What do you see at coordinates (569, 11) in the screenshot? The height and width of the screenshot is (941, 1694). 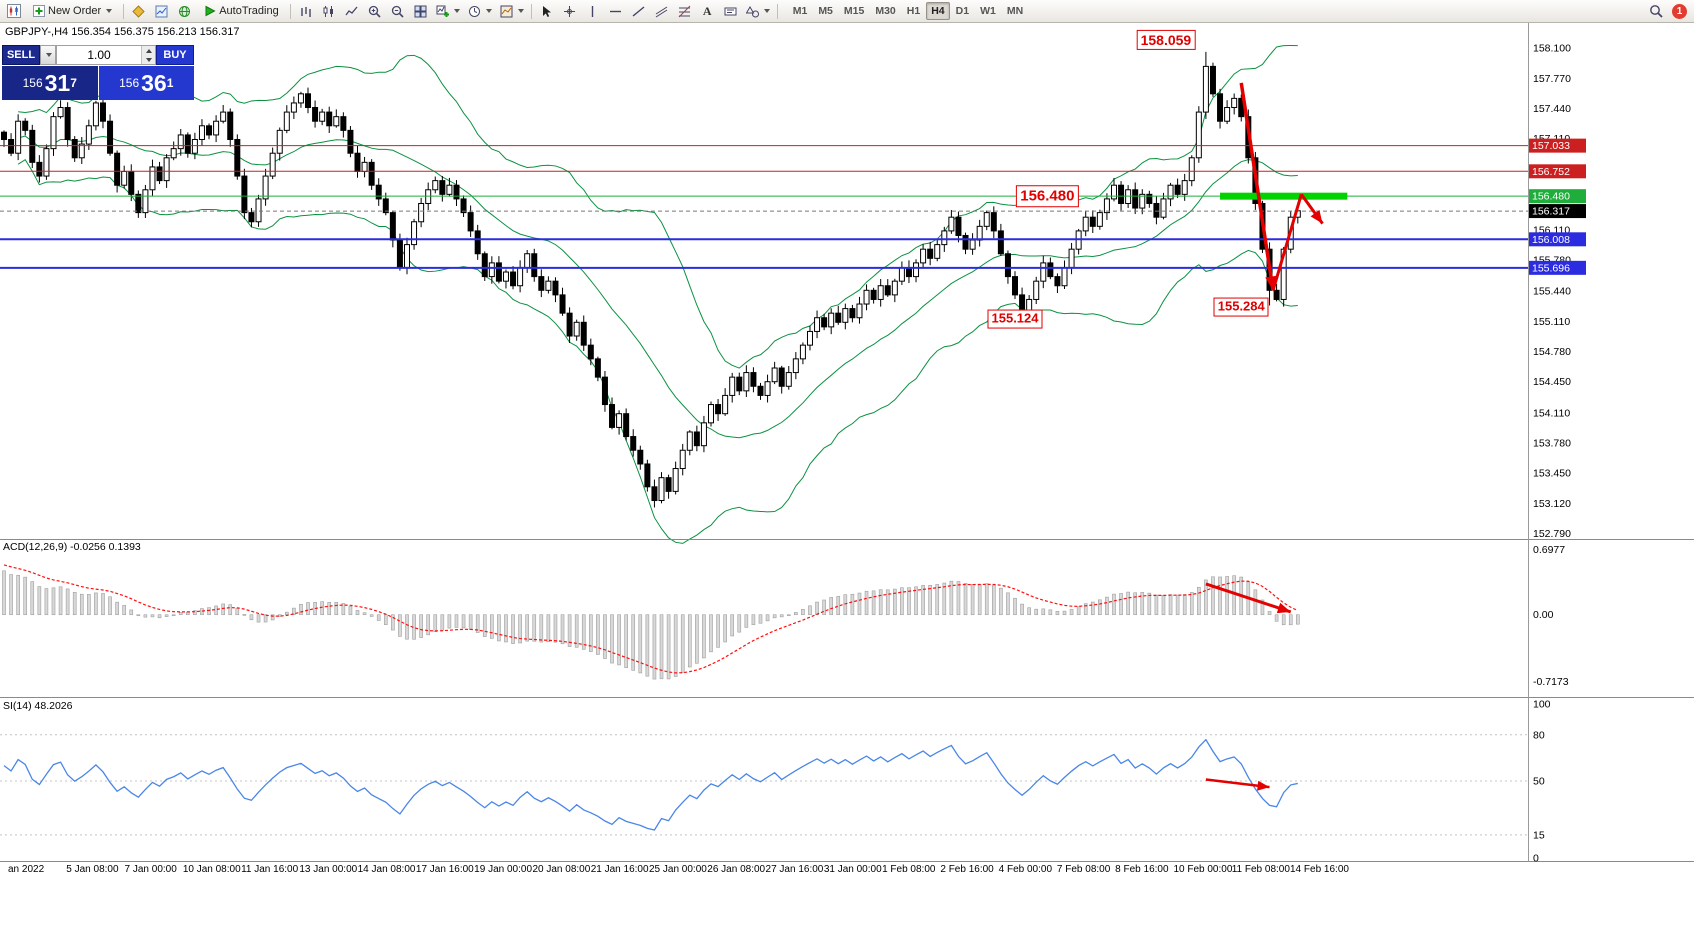 I see `crosshair-icon` at bounding box center [569, 11].